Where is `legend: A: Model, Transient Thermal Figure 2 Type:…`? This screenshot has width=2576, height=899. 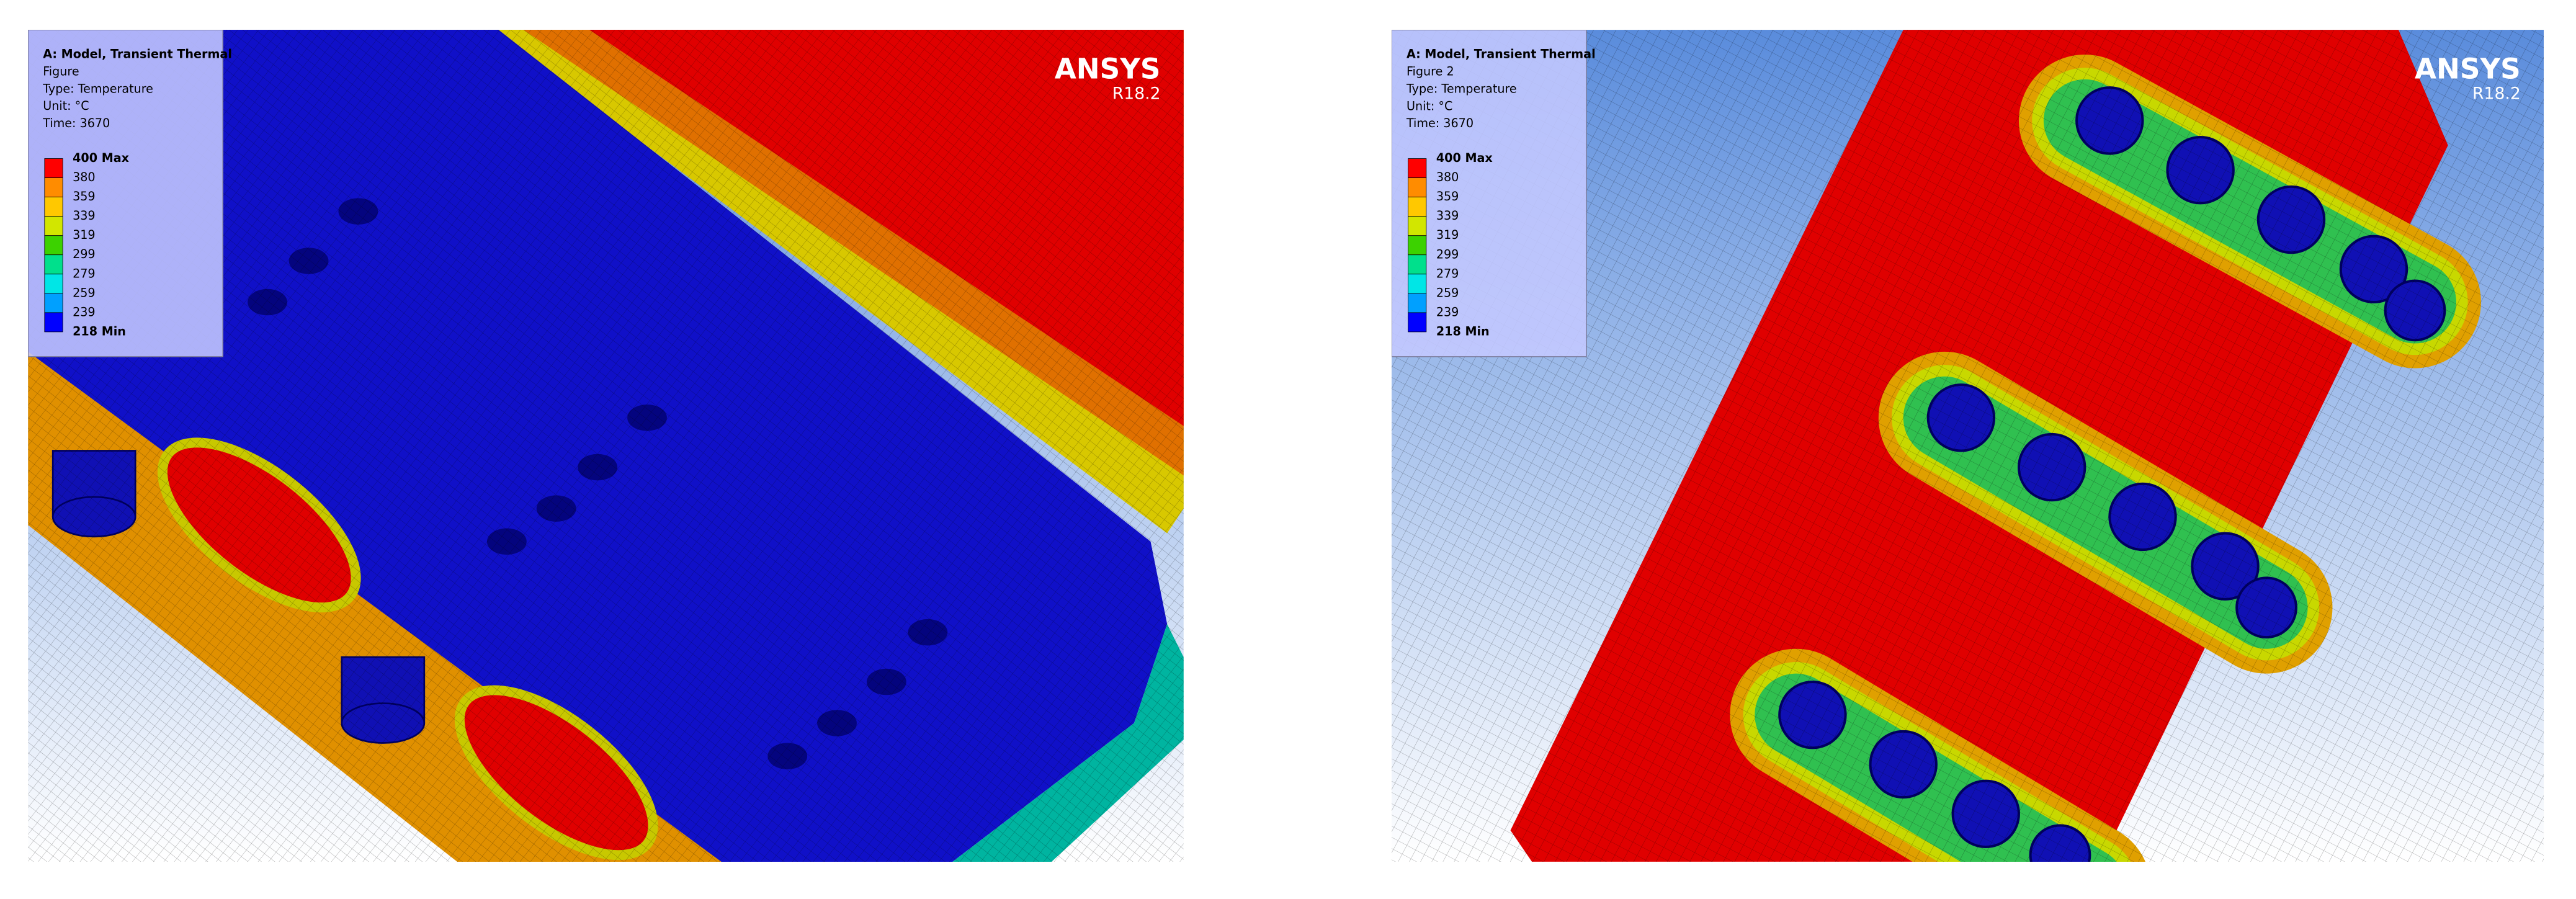
legend: A: Model, Transient Thermal Figure 2 Type:… is located at coordinates (1494, 193).